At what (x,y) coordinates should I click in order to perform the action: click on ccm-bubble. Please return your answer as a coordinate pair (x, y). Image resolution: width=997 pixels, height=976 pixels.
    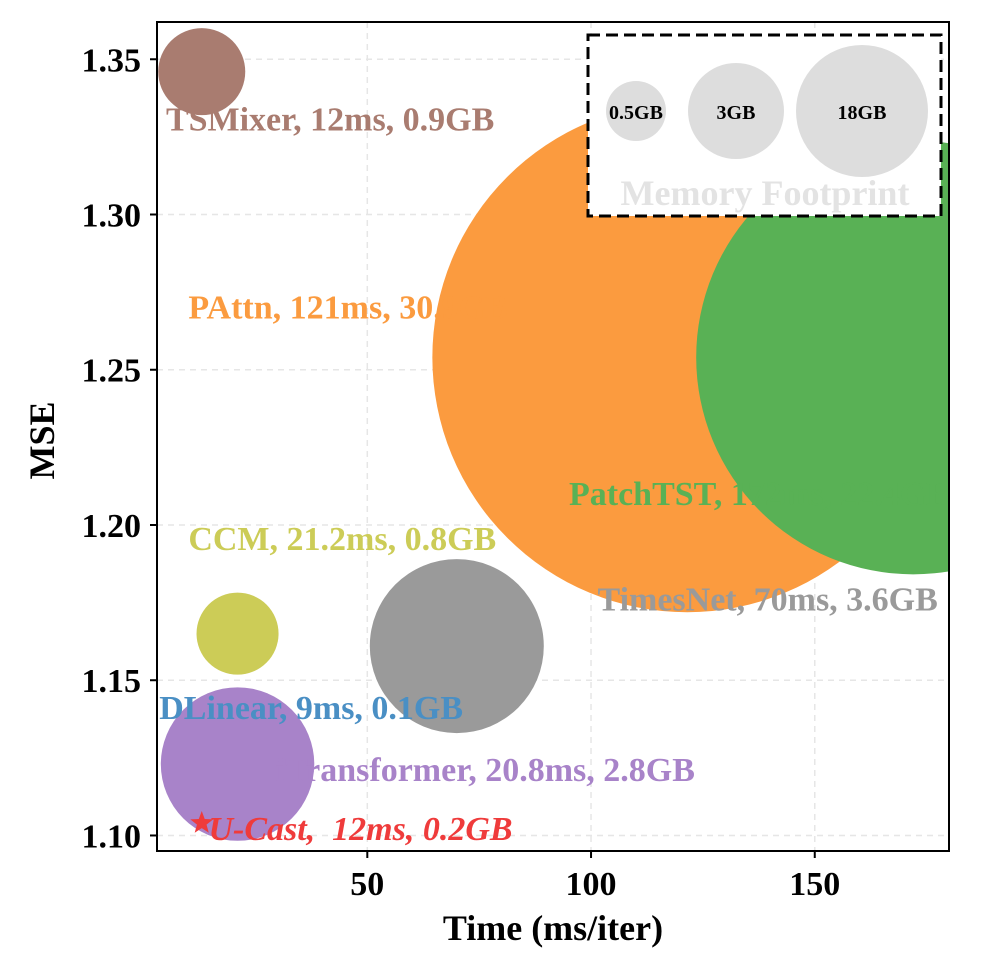
    Looking at the image, I should click on (237, 633).